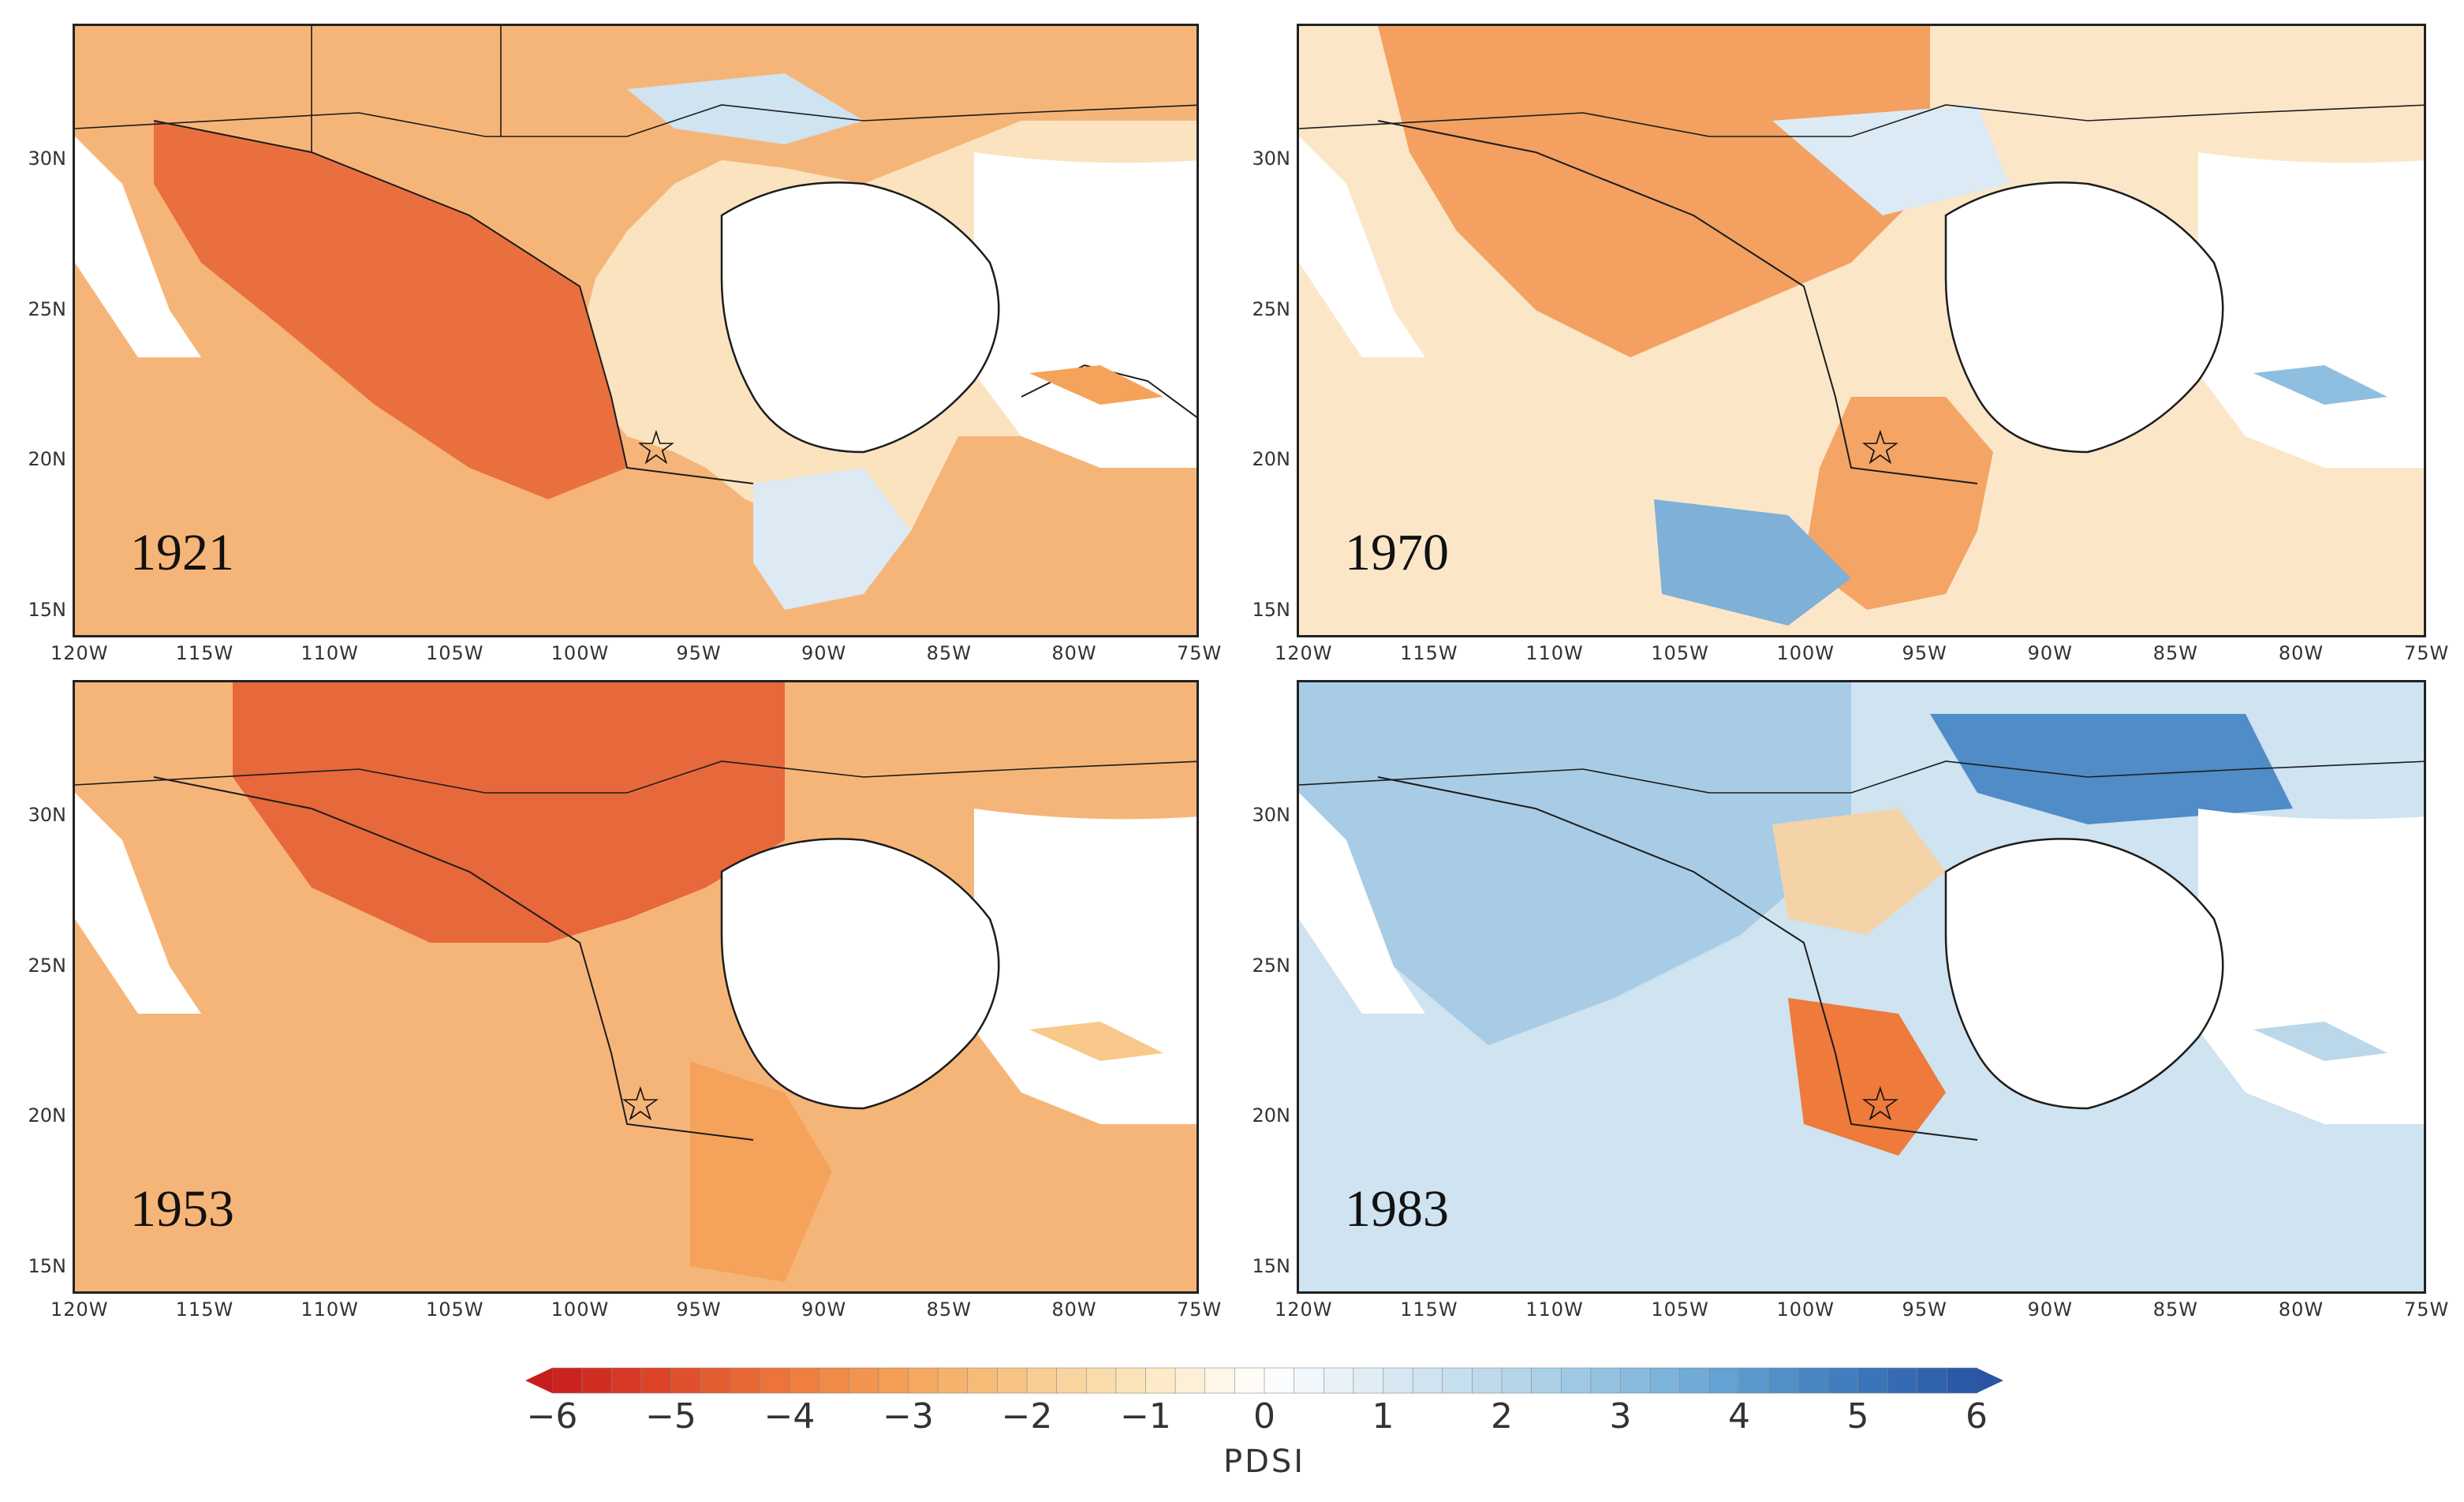 Image resolution: width=2464 pixels, height=1502 pixels. Describe the element at coordinates (908, 1416) in the screenshot. I see `colorbar-tick-label: −3` at that location.